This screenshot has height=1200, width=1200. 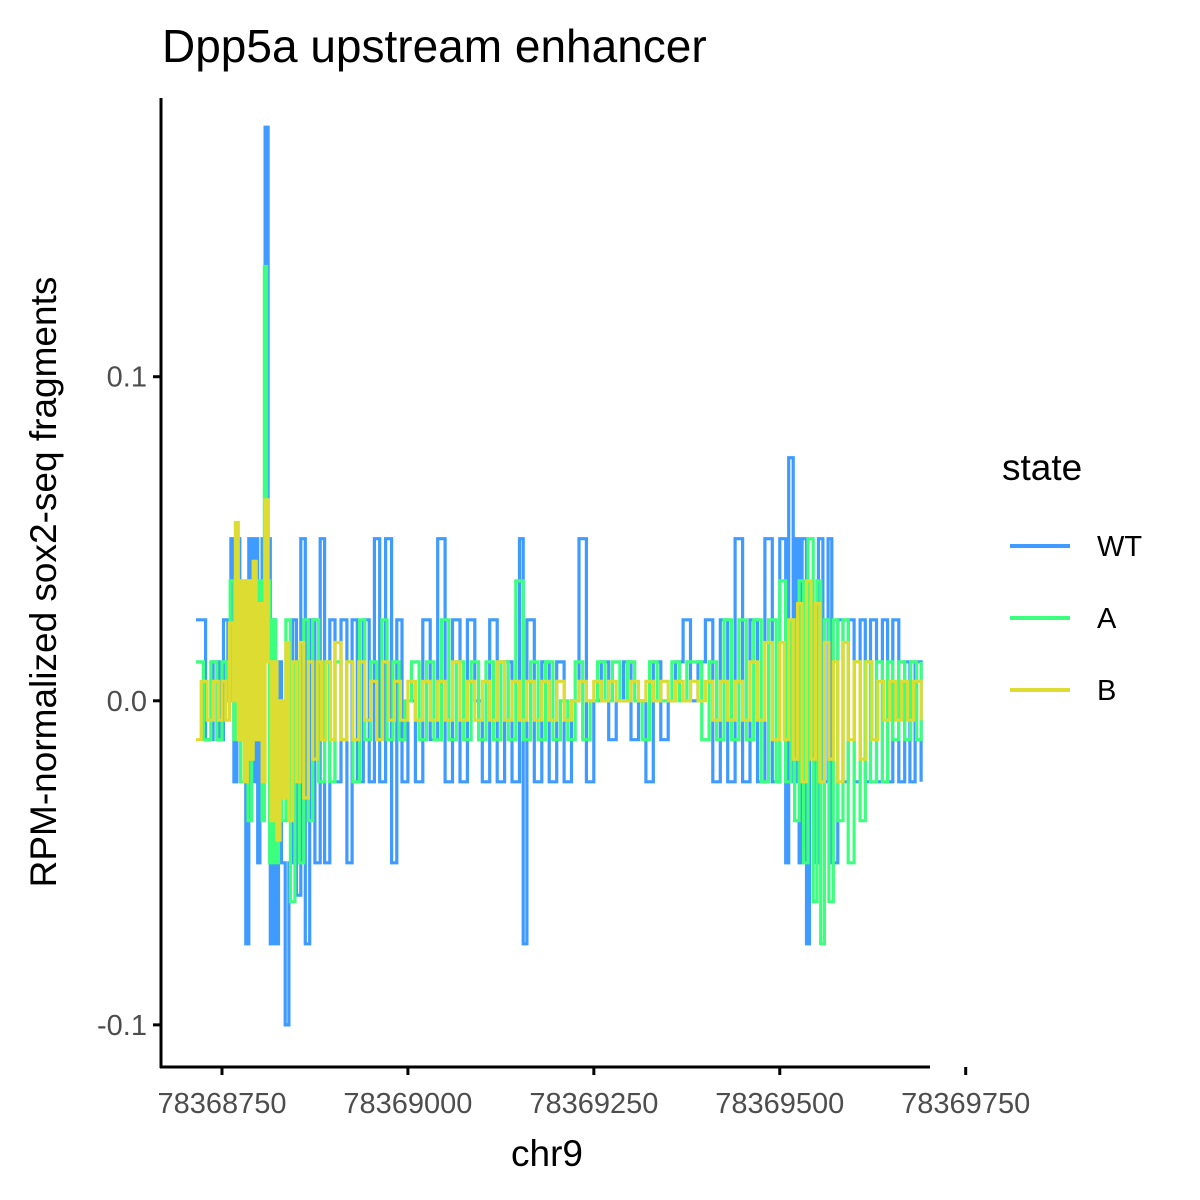 What do you see at coordinates (407, 1104) in the screenshot?
I see `x-tick-label: 78369000` at bounding box center [407, 1104].